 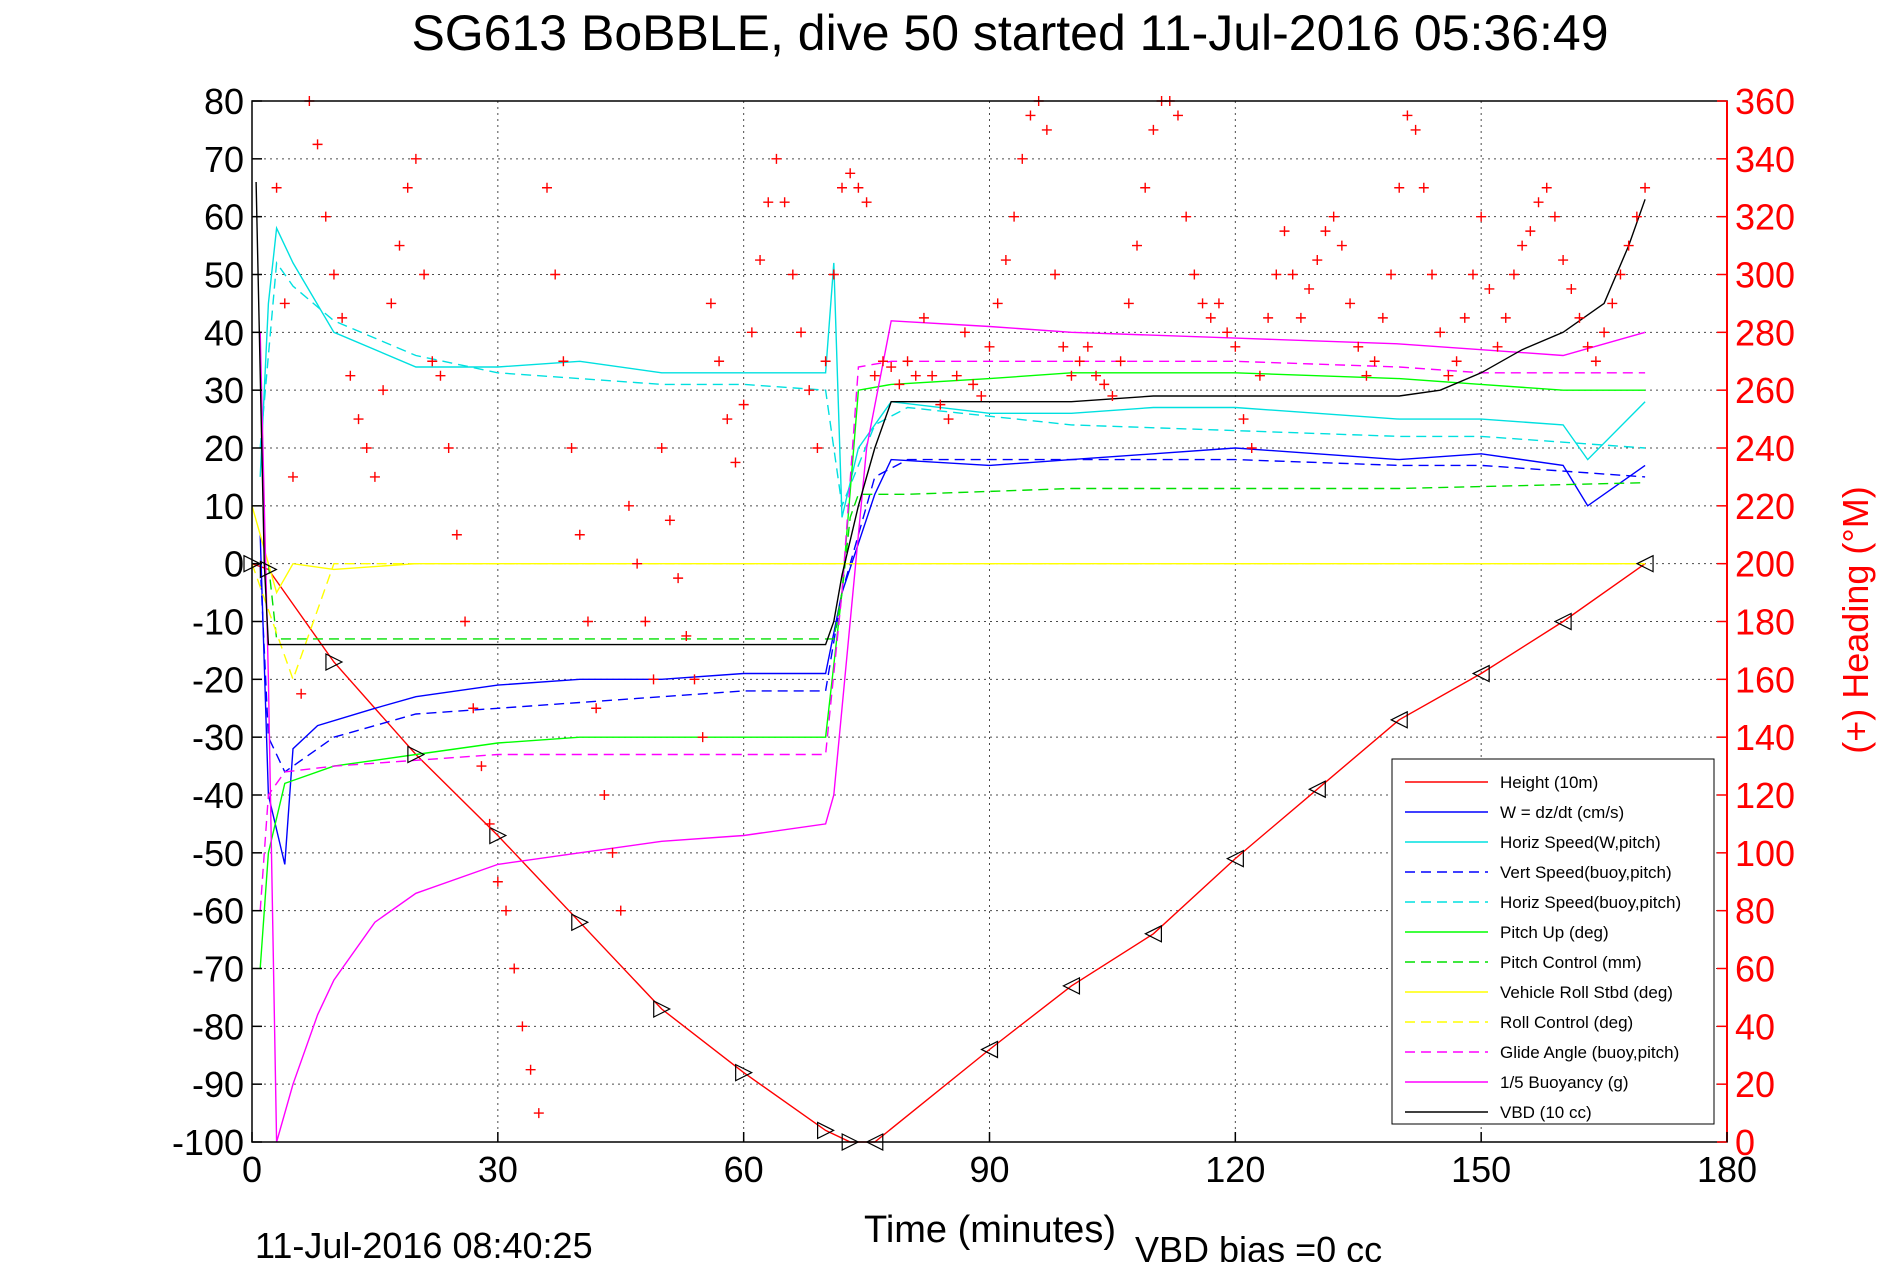 I want to click on y2-tick-label: 20, so click(x=1755, y=1084).